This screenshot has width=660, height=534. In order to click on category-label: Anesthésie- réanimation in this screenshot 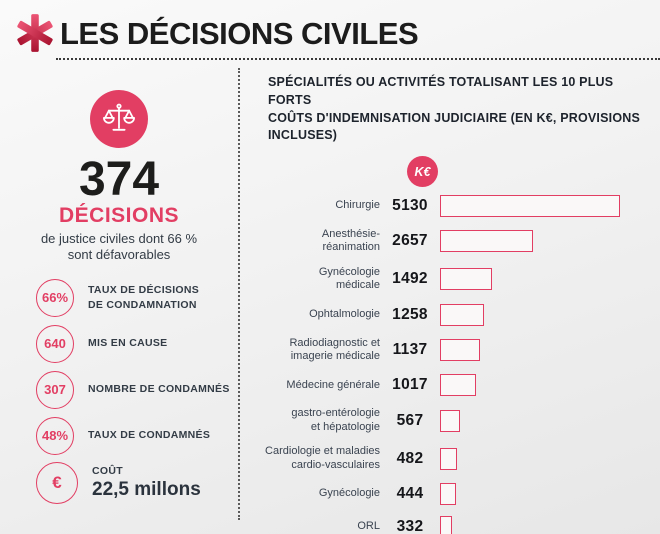, I will do `click(350, 241)`.